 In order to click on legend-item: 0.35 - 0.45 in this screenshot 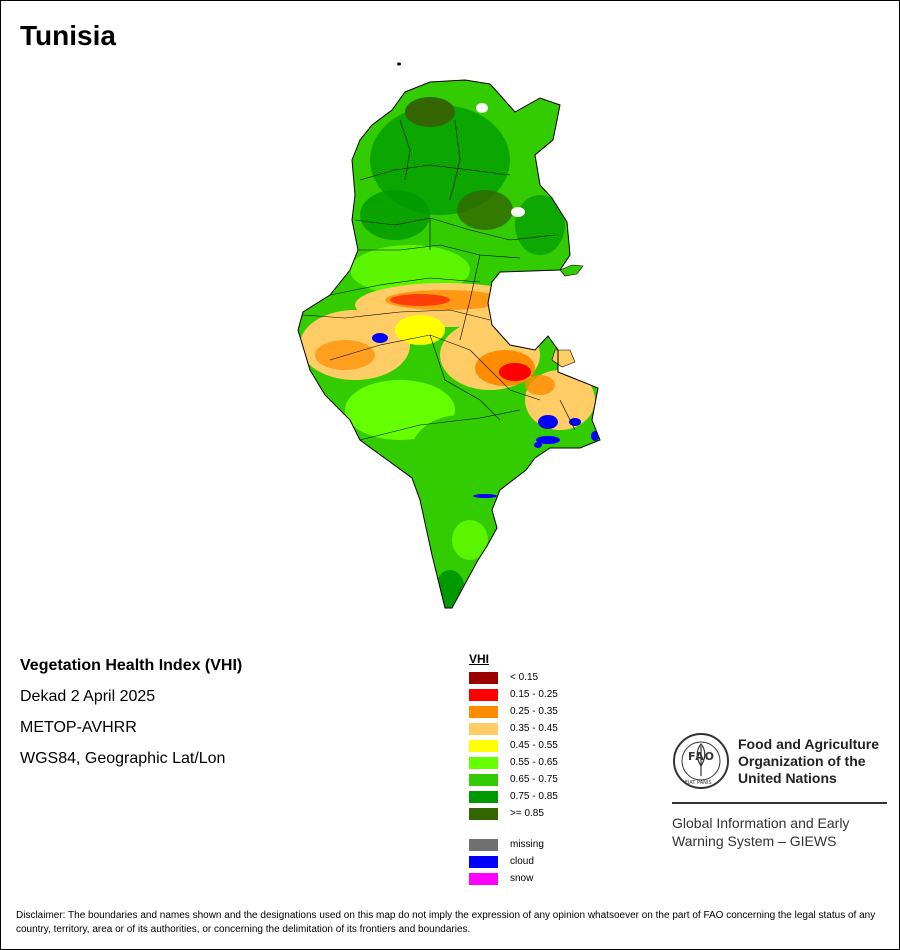, I will do `click(513, 728)`.